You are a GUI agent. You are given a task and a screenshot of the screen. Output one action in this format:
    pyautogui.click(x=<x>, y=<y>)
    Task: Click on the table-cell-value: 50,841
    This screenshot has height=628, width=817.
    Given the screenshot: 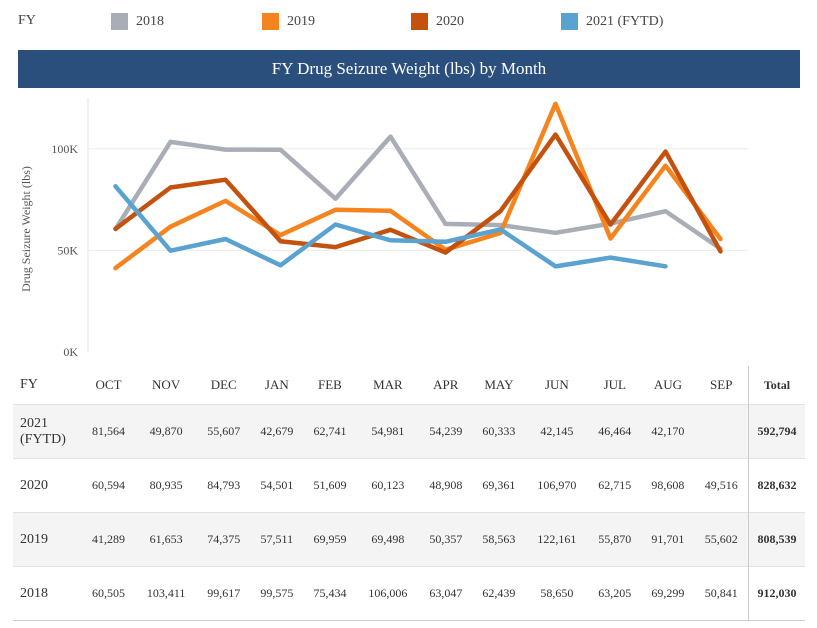 What is the action you would take?
    pyautogui.click(x=721, y=593)
    